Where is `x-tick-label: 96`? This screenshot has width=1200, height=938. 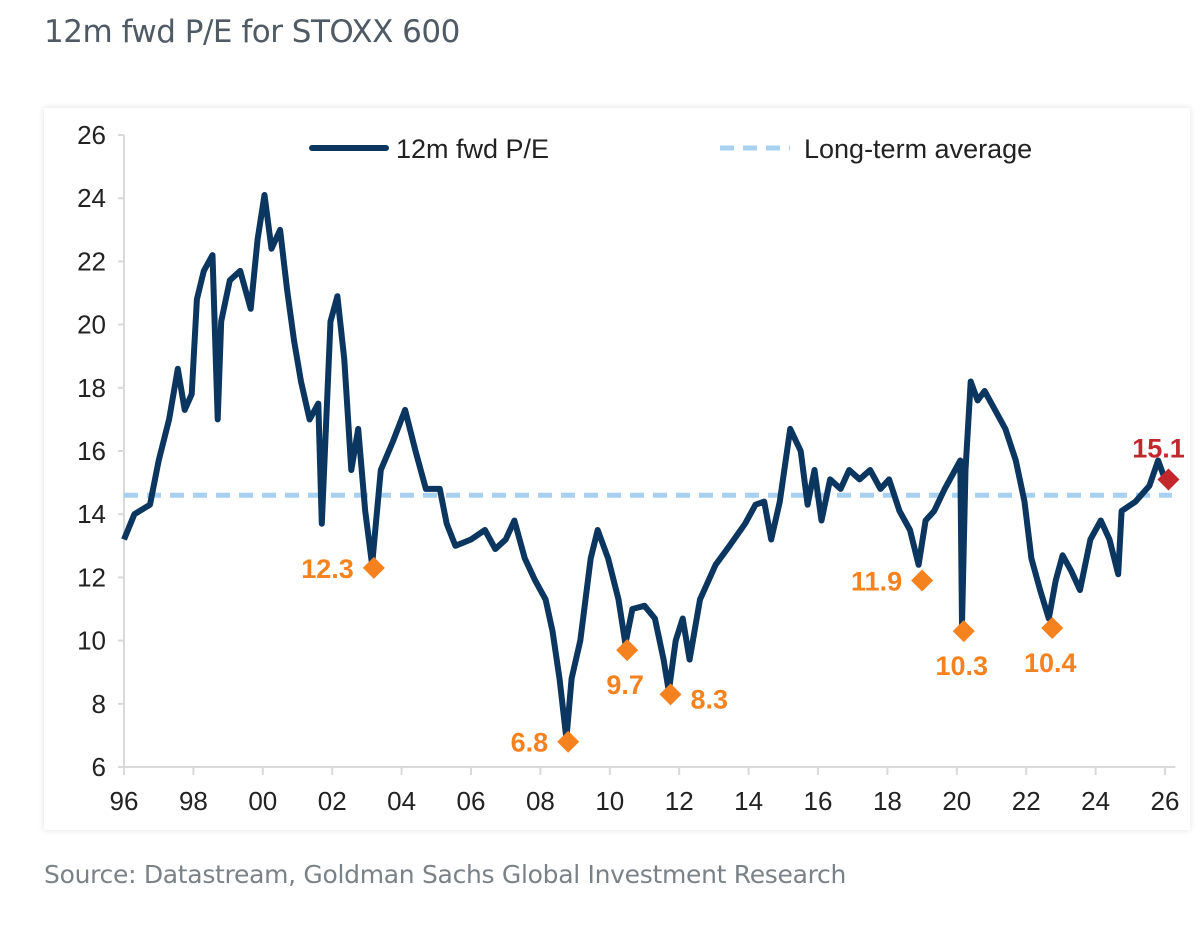 x-tick-label: 96 is located at coordinates (124, 801).